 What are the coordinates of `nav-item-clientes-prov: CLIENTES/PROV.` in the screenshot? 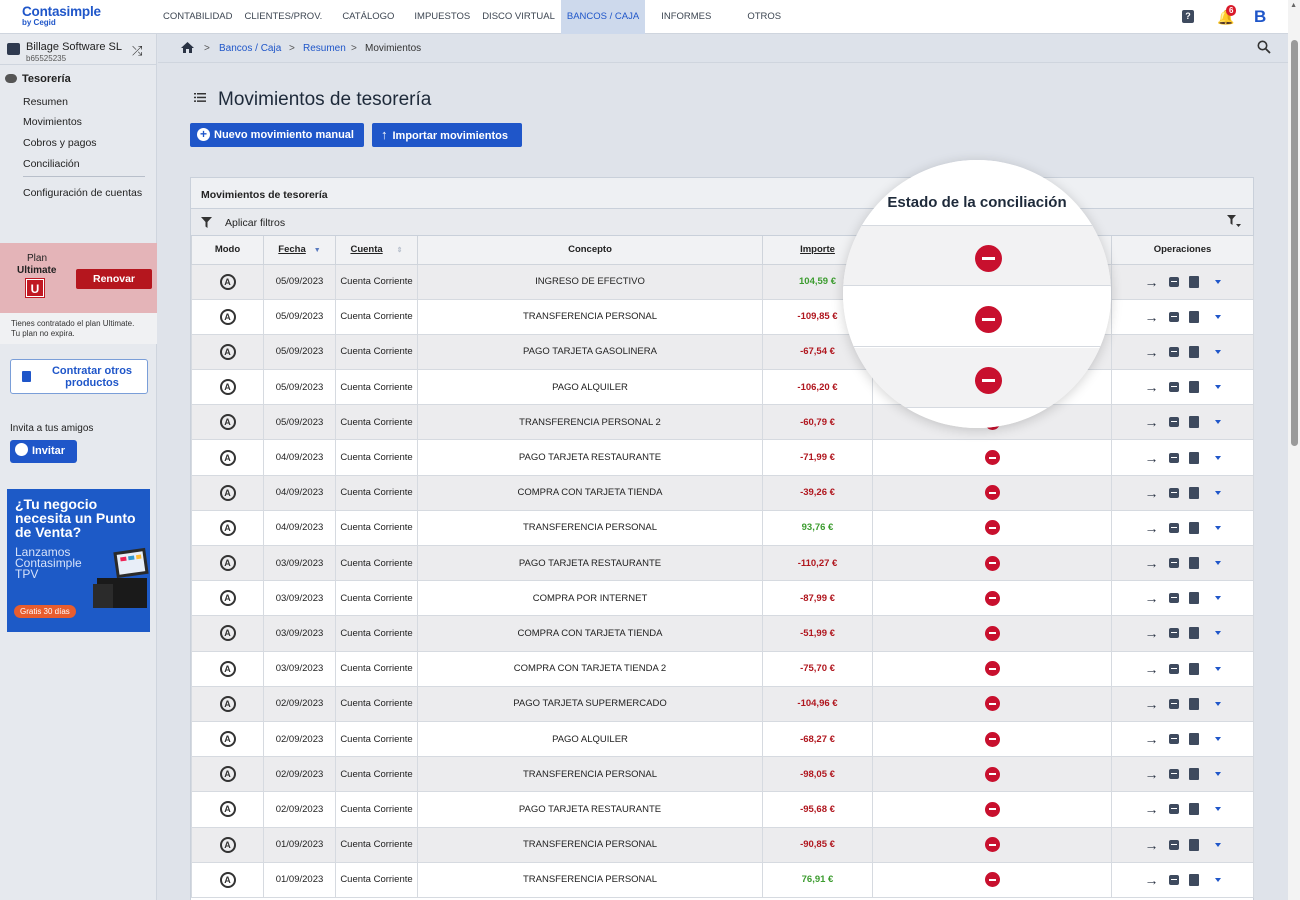 It's located at (283, 16).